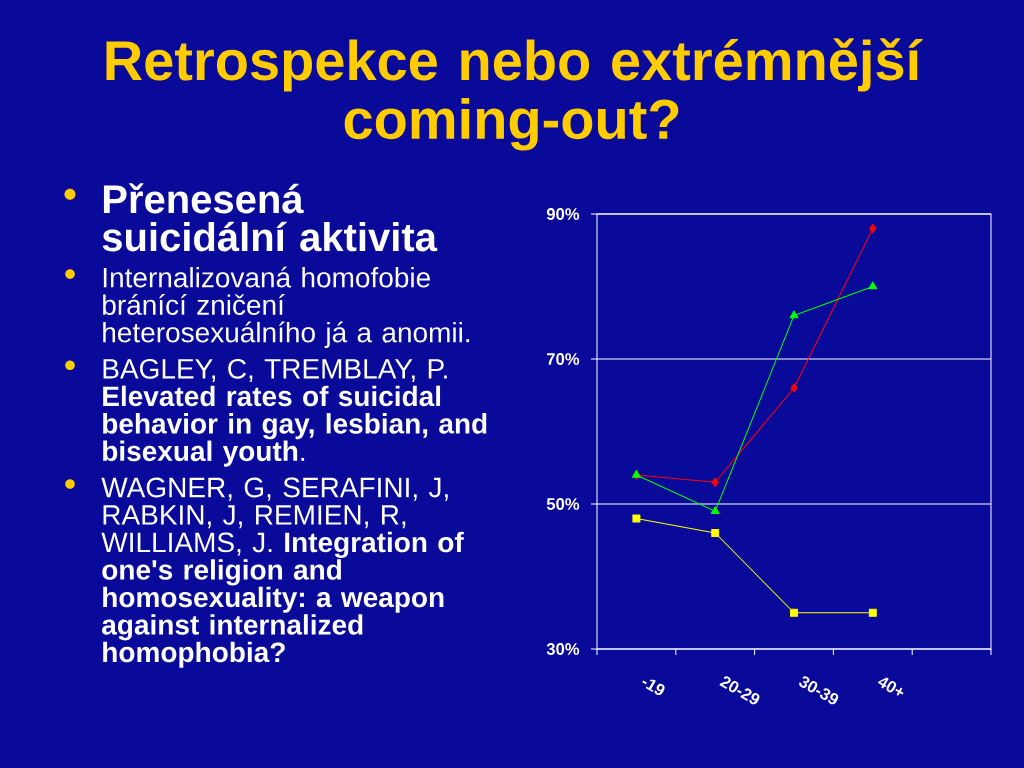 The width and height of the screenshot is (1024, 768). Describe the element at coordinates (295, 412) in the screenshot. I see `text: BAGLEY, C, TREMBLAY, P. Elevated rates of suicidal behavior in gay, lesbian, and bisexual youth.` at that location.